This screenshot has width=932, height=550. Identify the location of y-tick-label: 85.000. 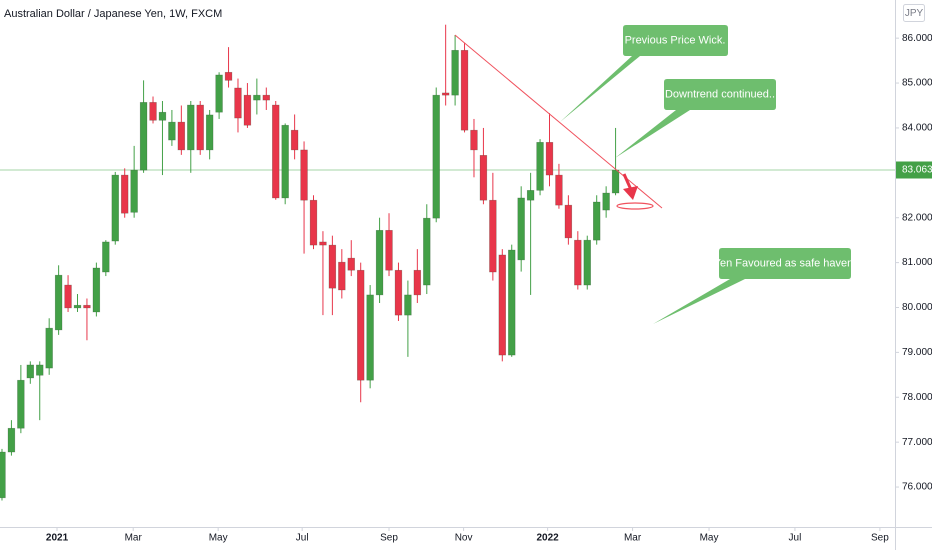
(917, 83).